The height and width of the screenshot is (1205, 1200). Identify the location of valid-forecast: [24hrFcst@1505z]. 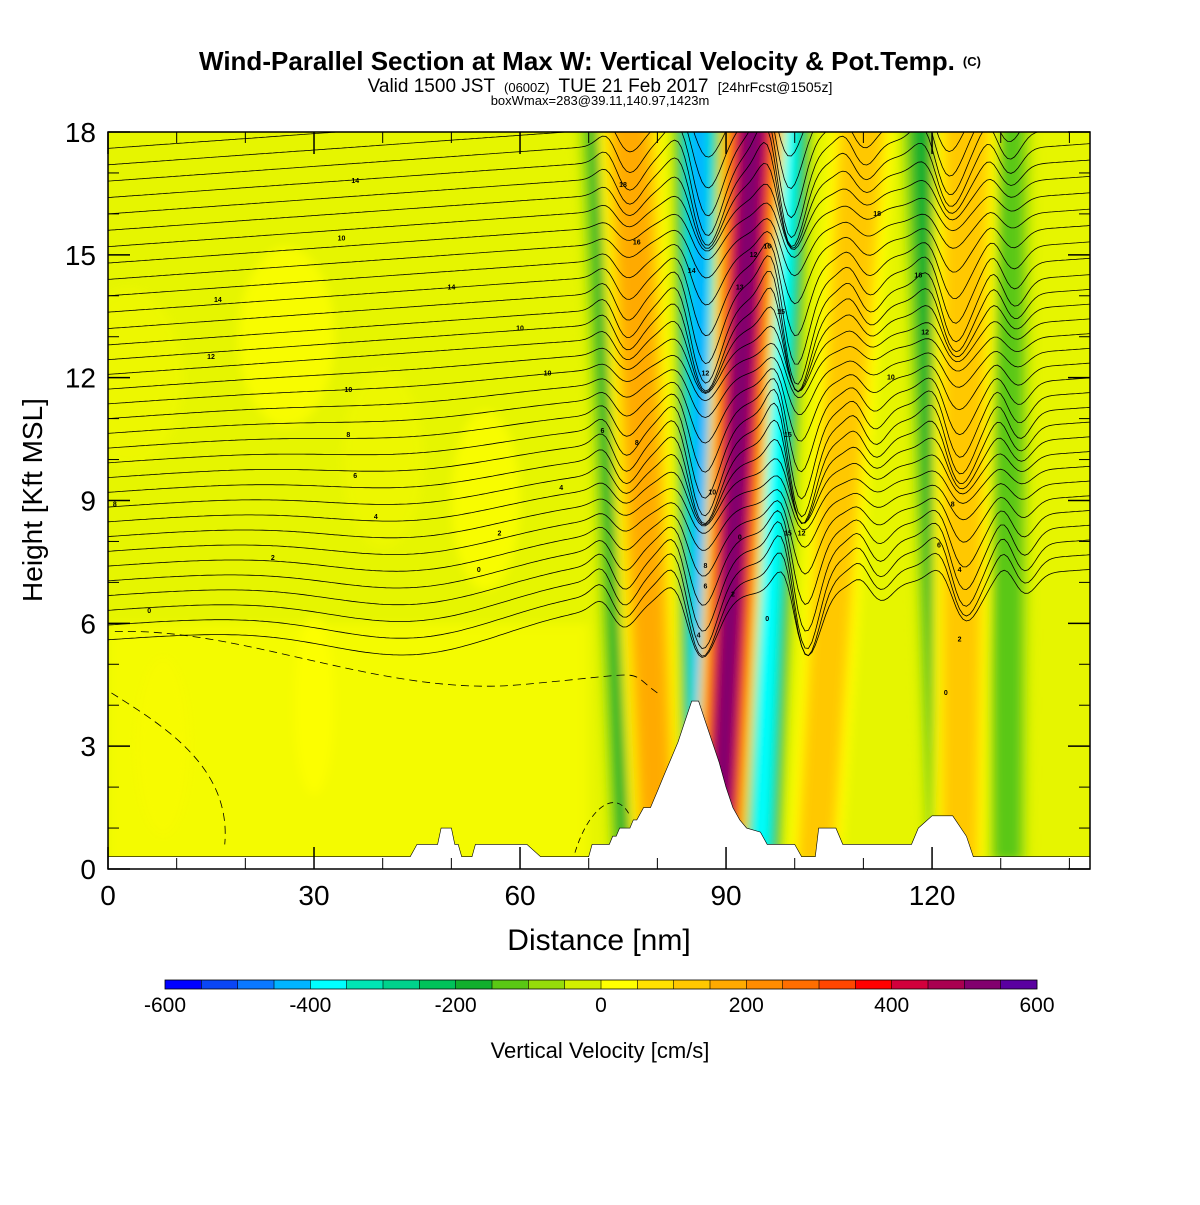
(775, 87).